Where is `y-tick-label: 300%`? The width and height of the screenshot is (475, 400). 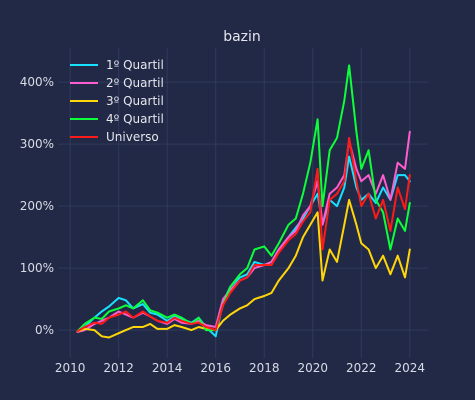 y-tick-label: 300% is located at coordinates (37, 144).